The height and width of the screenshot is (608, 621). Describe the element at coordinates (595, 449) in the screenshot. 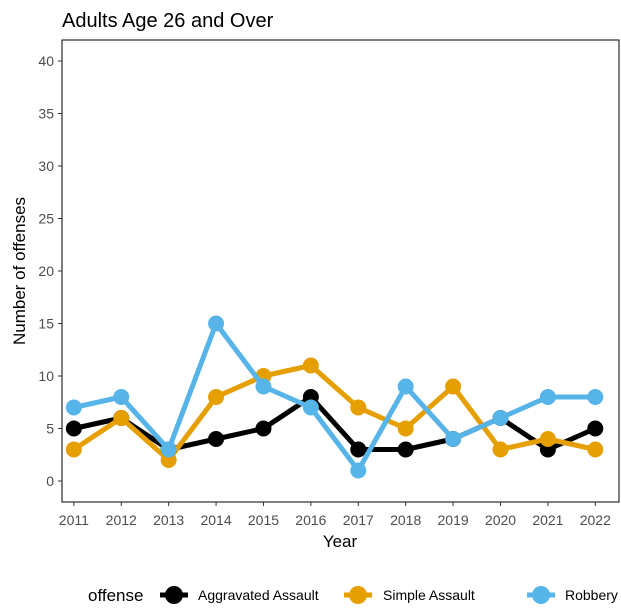

I see `data-point-simple-assault-2022` at that location.